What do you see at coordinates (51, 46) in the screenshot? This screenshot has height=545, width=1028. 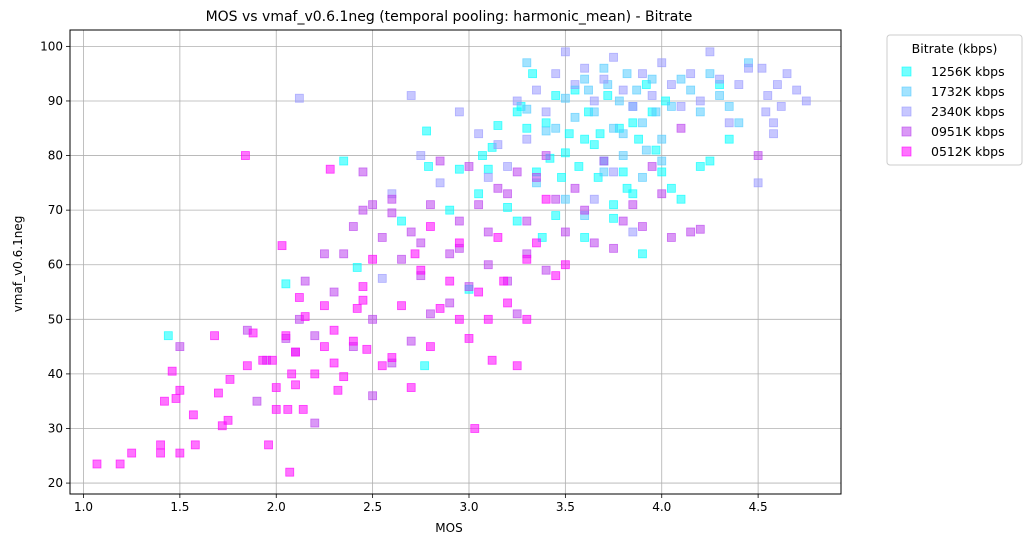 I see `y-tick-label: 100` at bounding box center [51, 46].